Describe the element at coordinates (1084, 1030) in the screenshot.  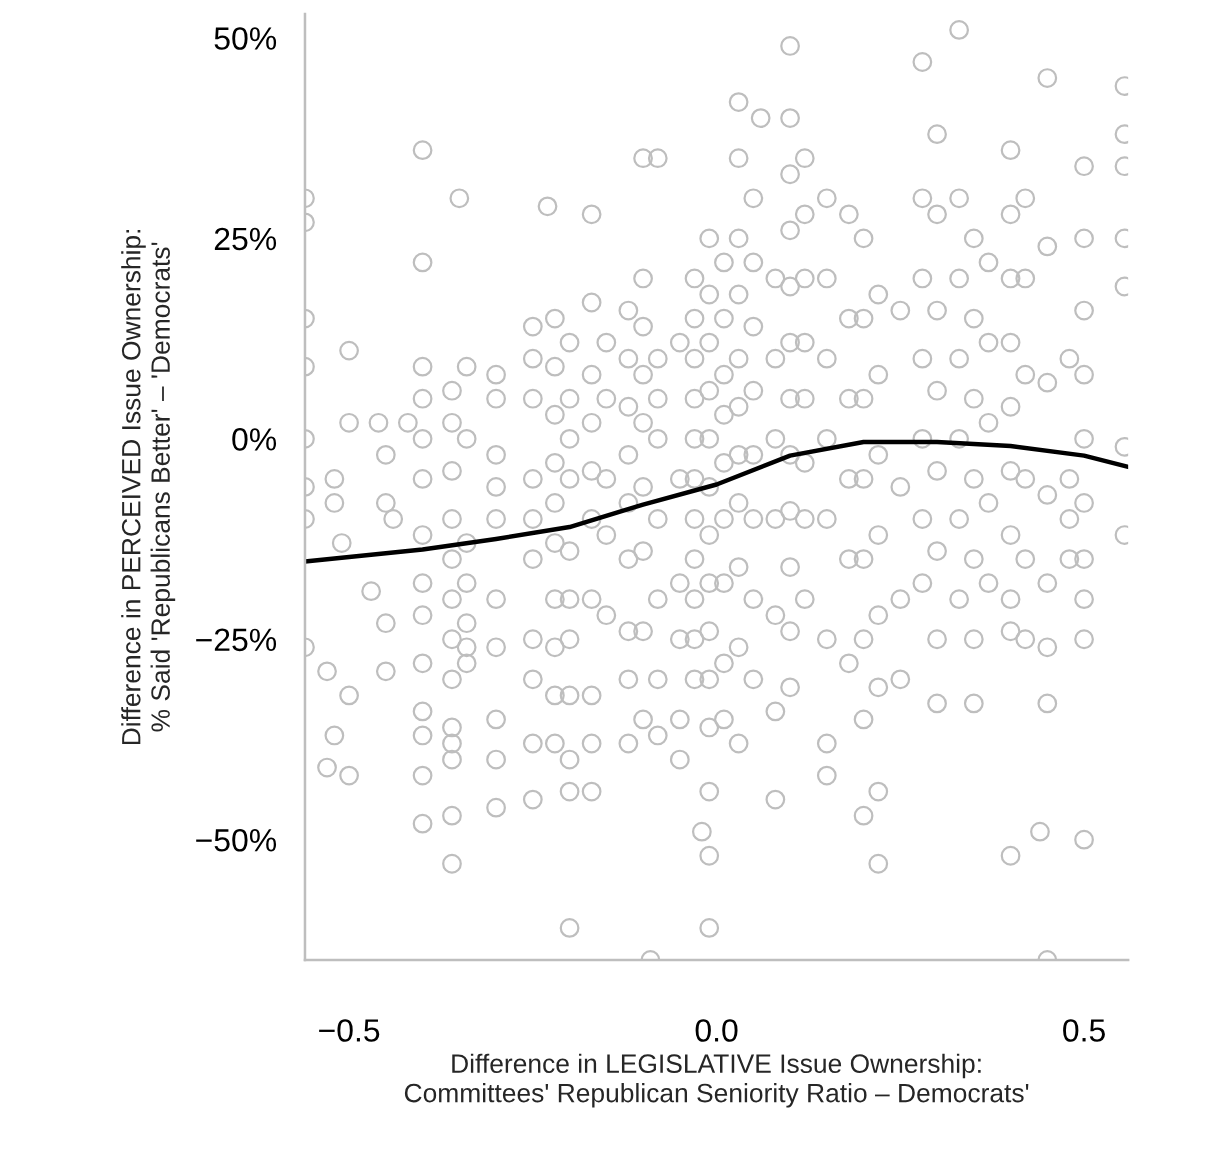
I see `x-tick-label: 0.5` at that location.